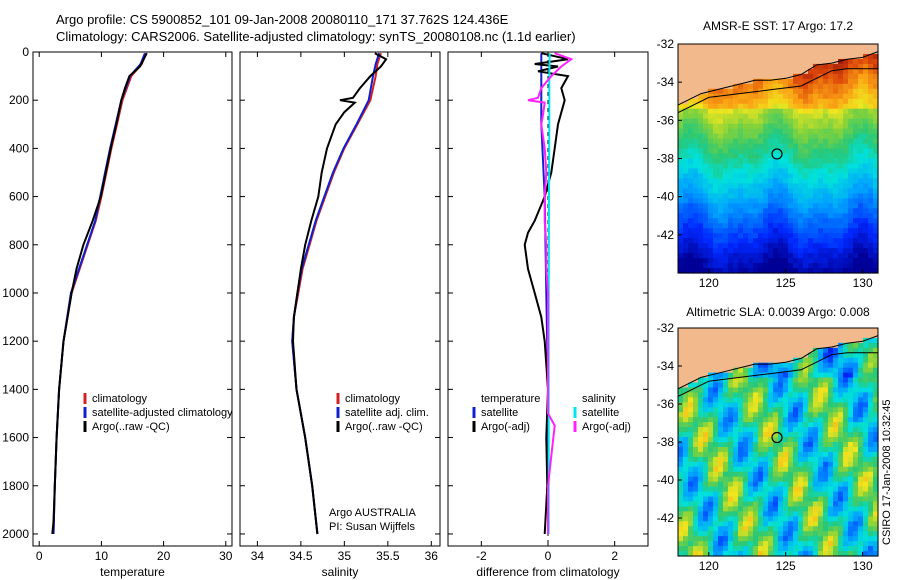 Image resolution: width=900 pixels, height=580 pixels. I want to click on x-tick-label: 120, so click(709, 566).